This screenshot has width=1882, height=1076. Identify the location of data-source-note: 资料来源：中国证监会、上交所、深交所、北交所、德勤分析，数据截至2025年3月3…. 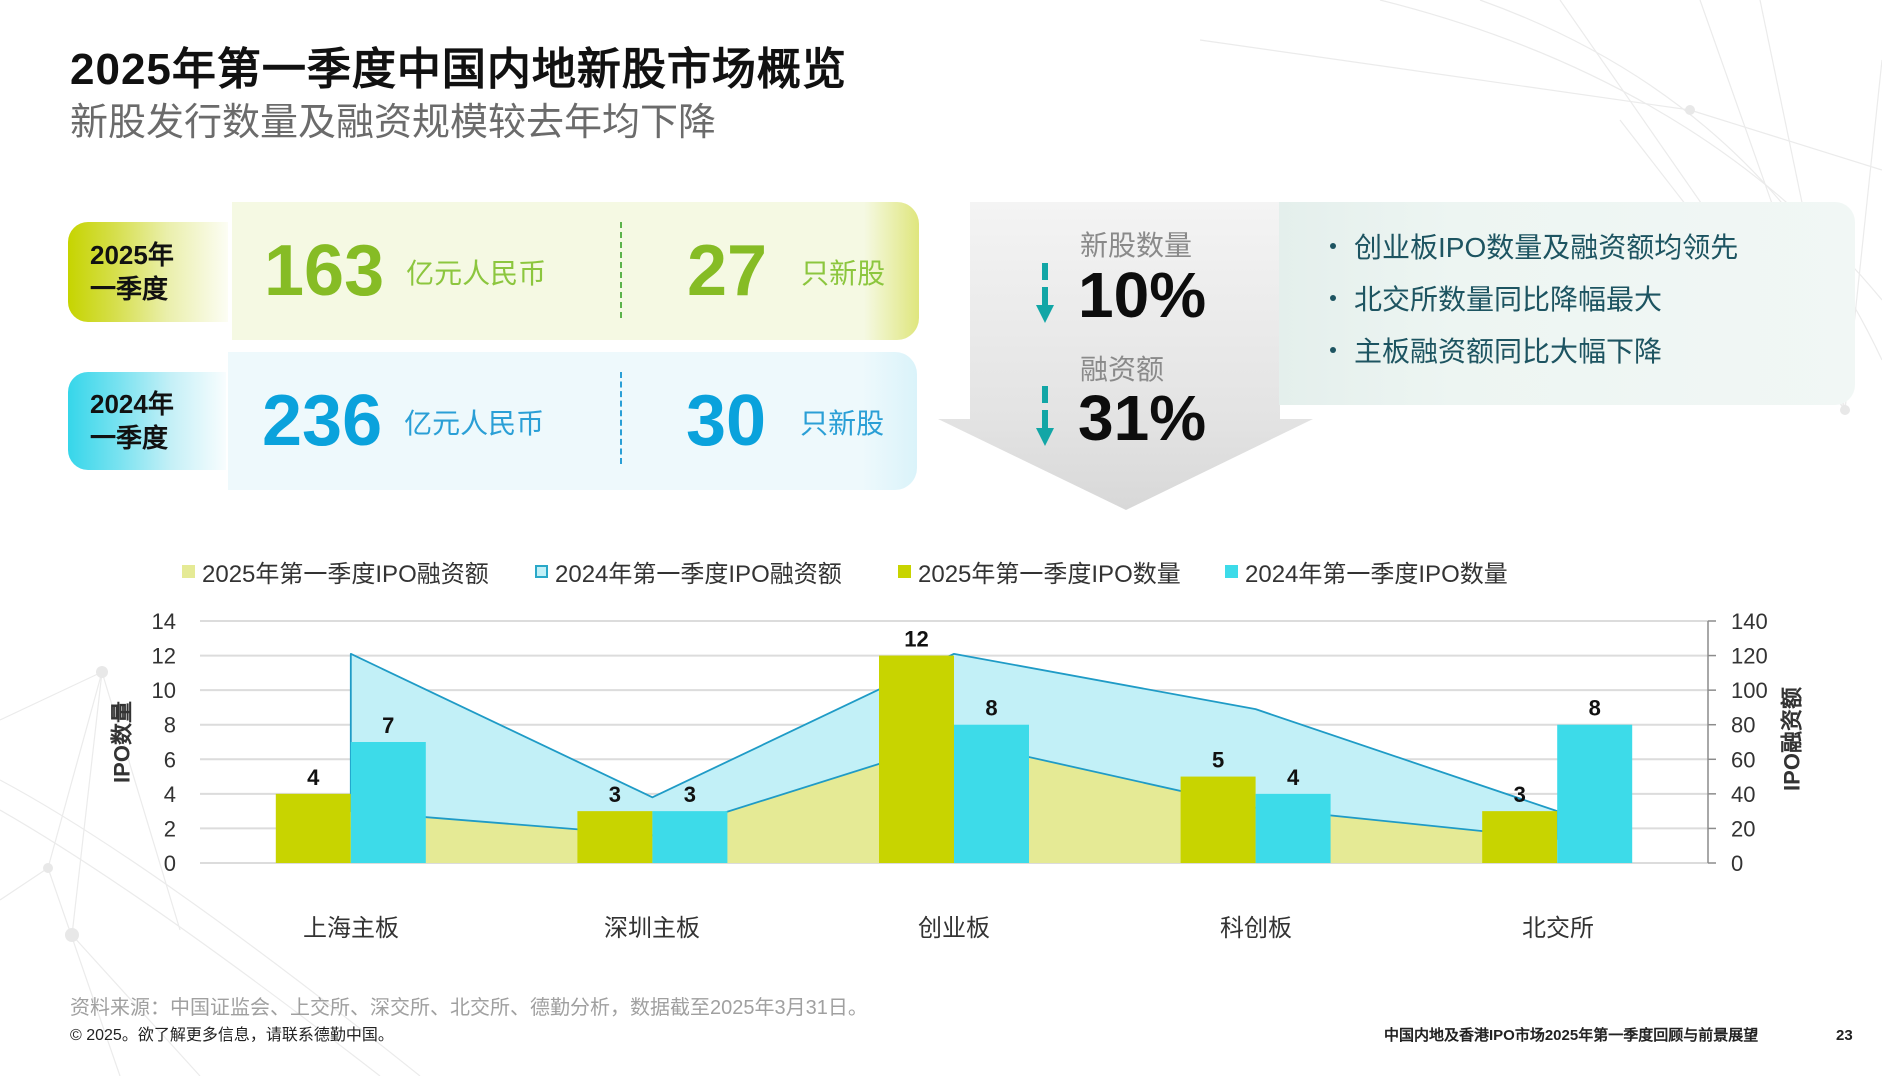
(469, 1008).